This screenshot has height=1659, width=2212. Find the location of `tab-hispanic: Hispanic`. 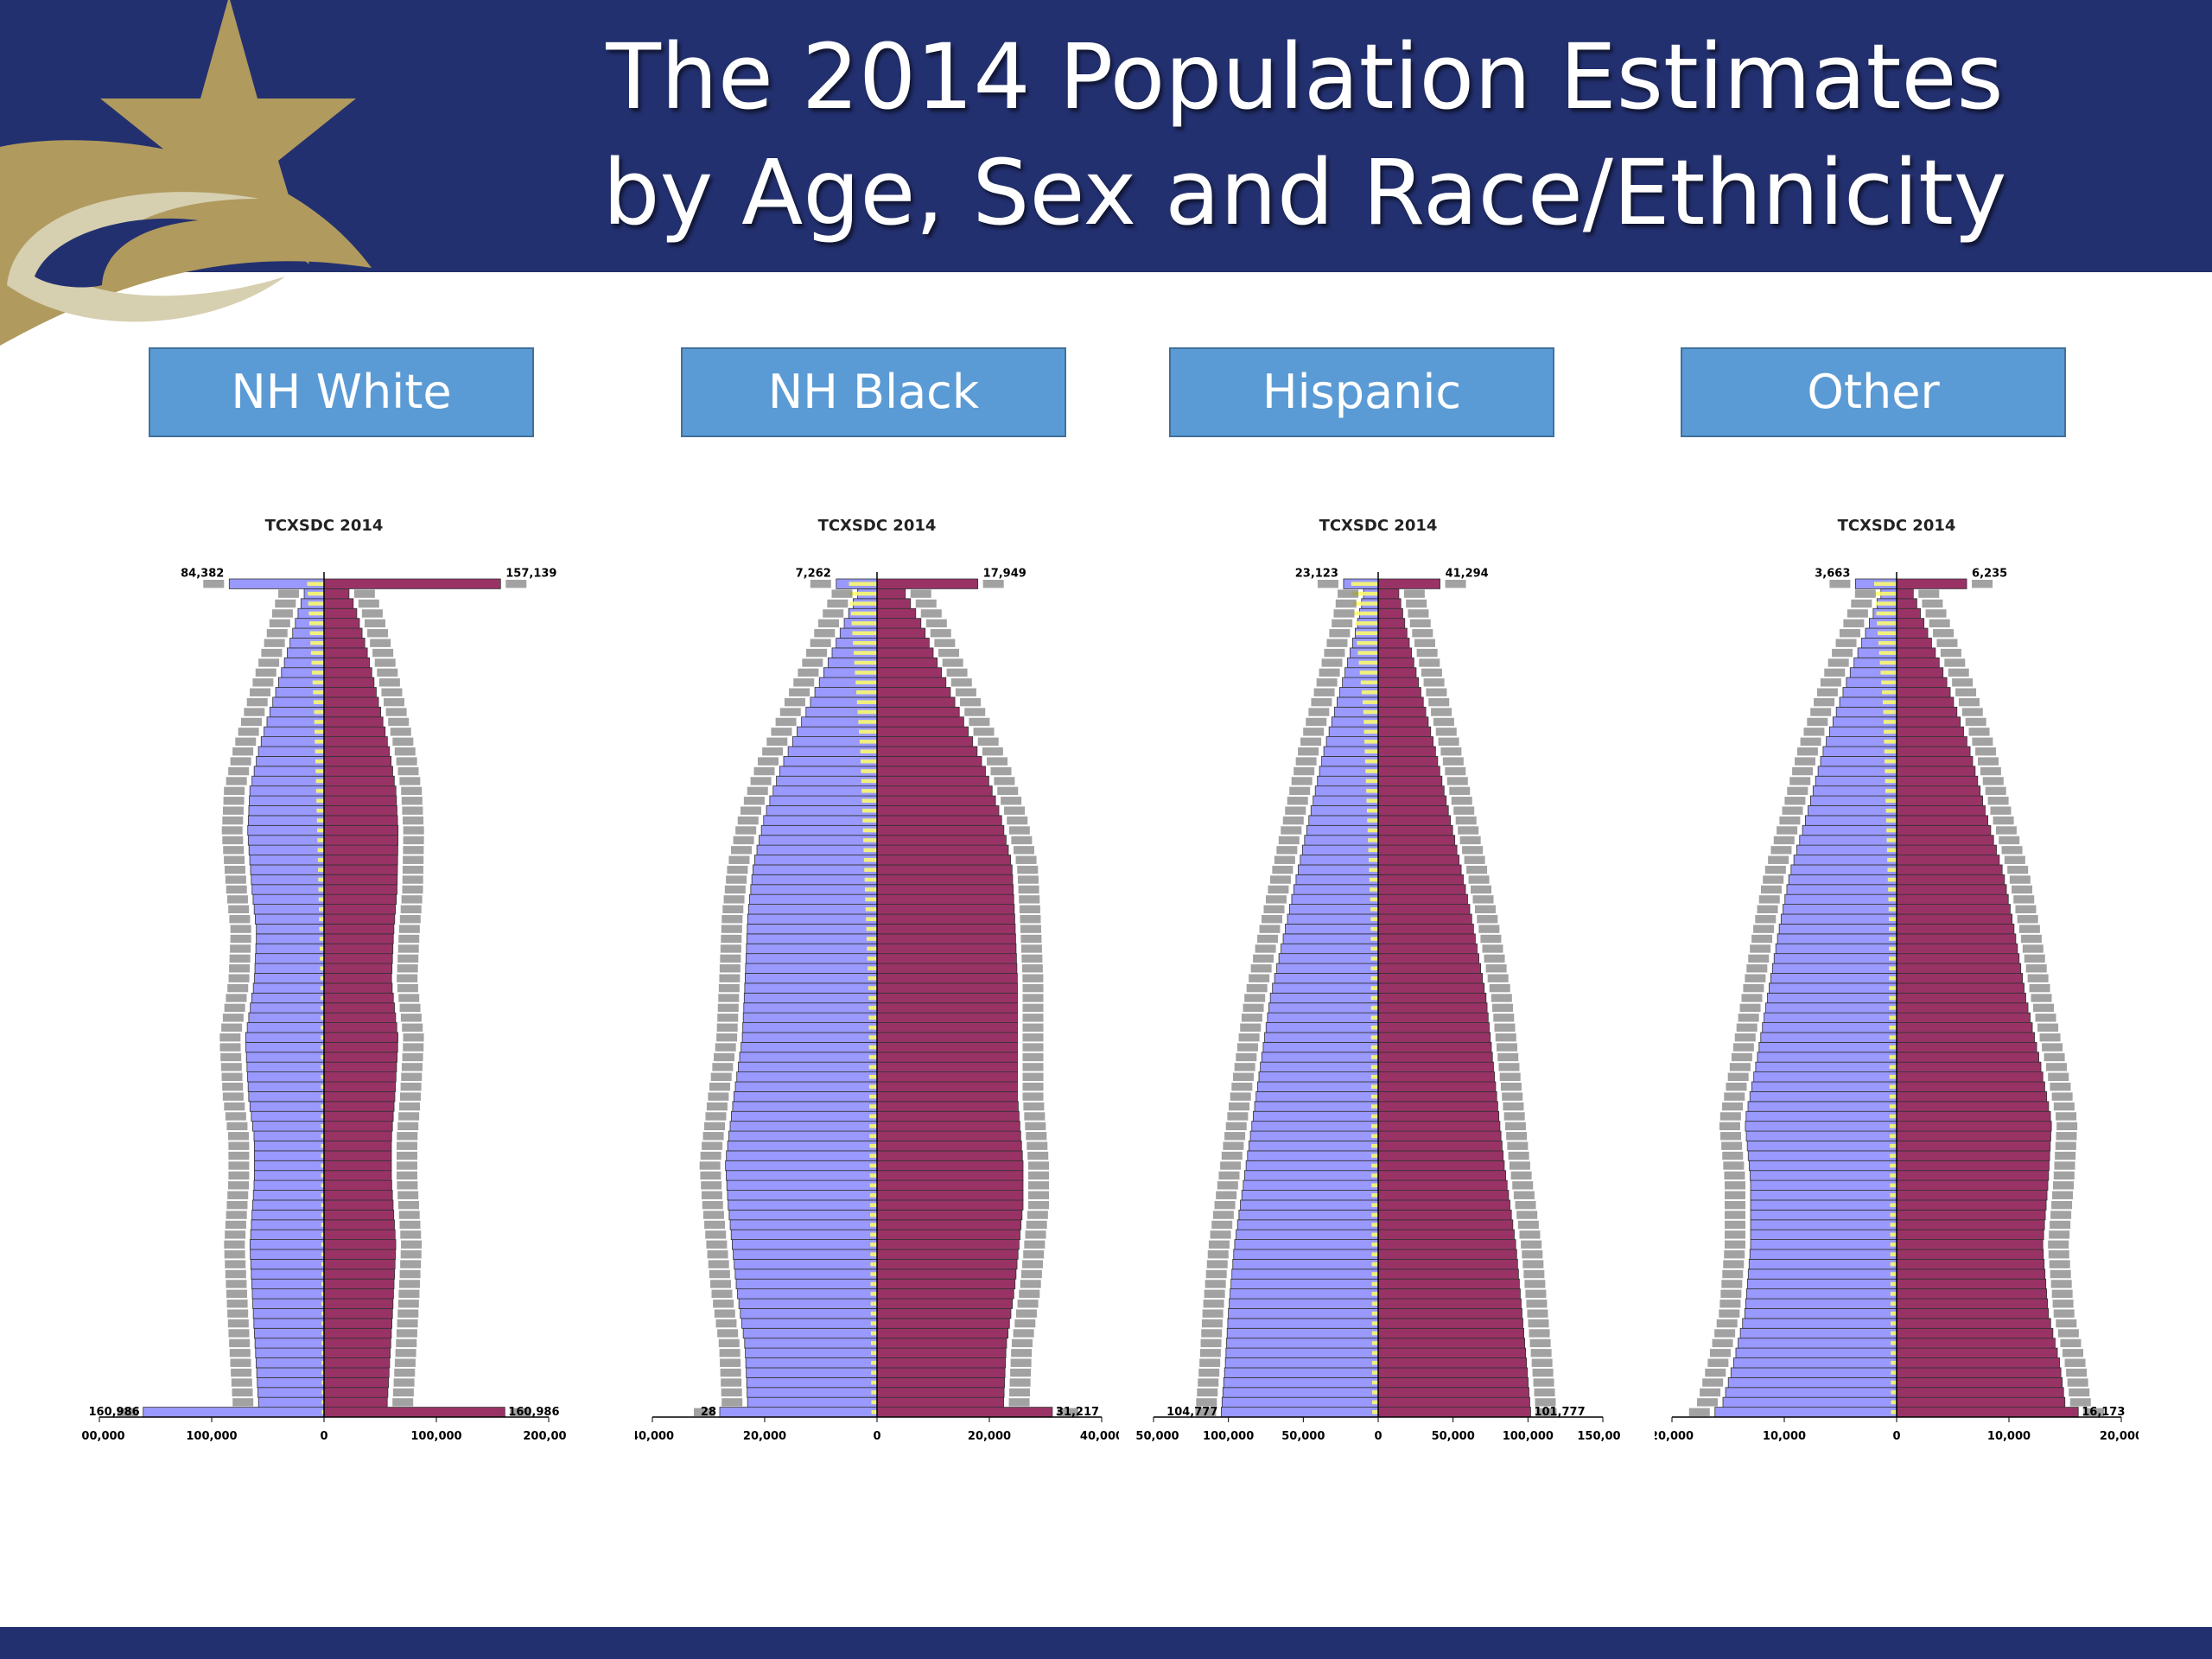

tab-hispanic: Hispanic is located at coordinates (1361, 392).